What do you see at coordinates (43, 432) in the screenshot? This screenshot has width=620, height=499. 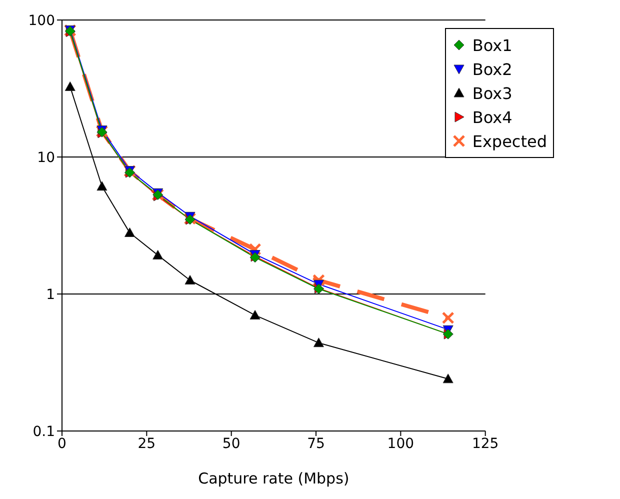 I see `y-tick-label: 0.1` at bounding box center [43, 432].